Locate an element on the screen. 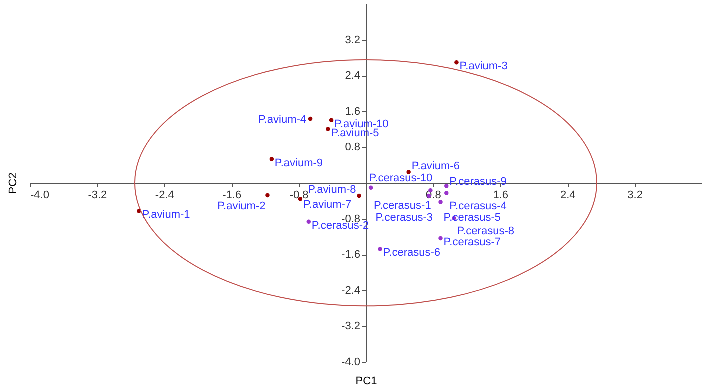 The height and width of the screenshot is (392, 709). y-tick-label: 1.6 is located at coordinates (352, 112).